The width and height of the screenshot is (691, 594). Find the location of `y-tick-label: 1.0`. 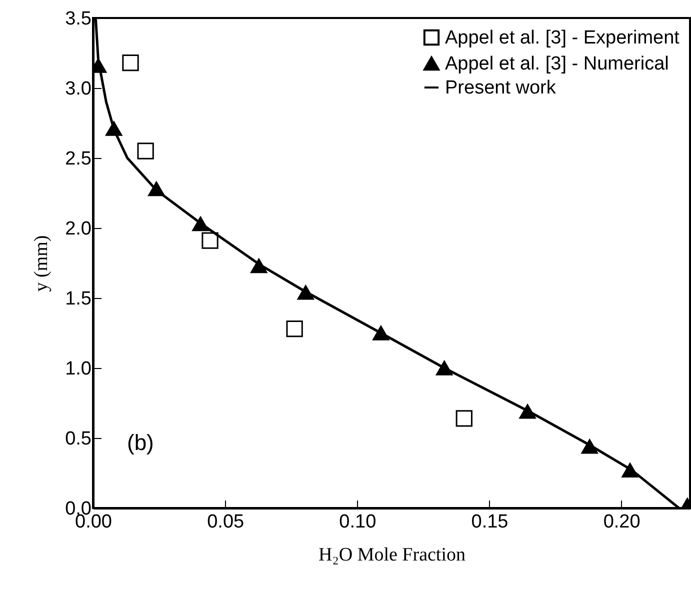

y-tick-label: 1.0 is located at coordinates (78, 369).